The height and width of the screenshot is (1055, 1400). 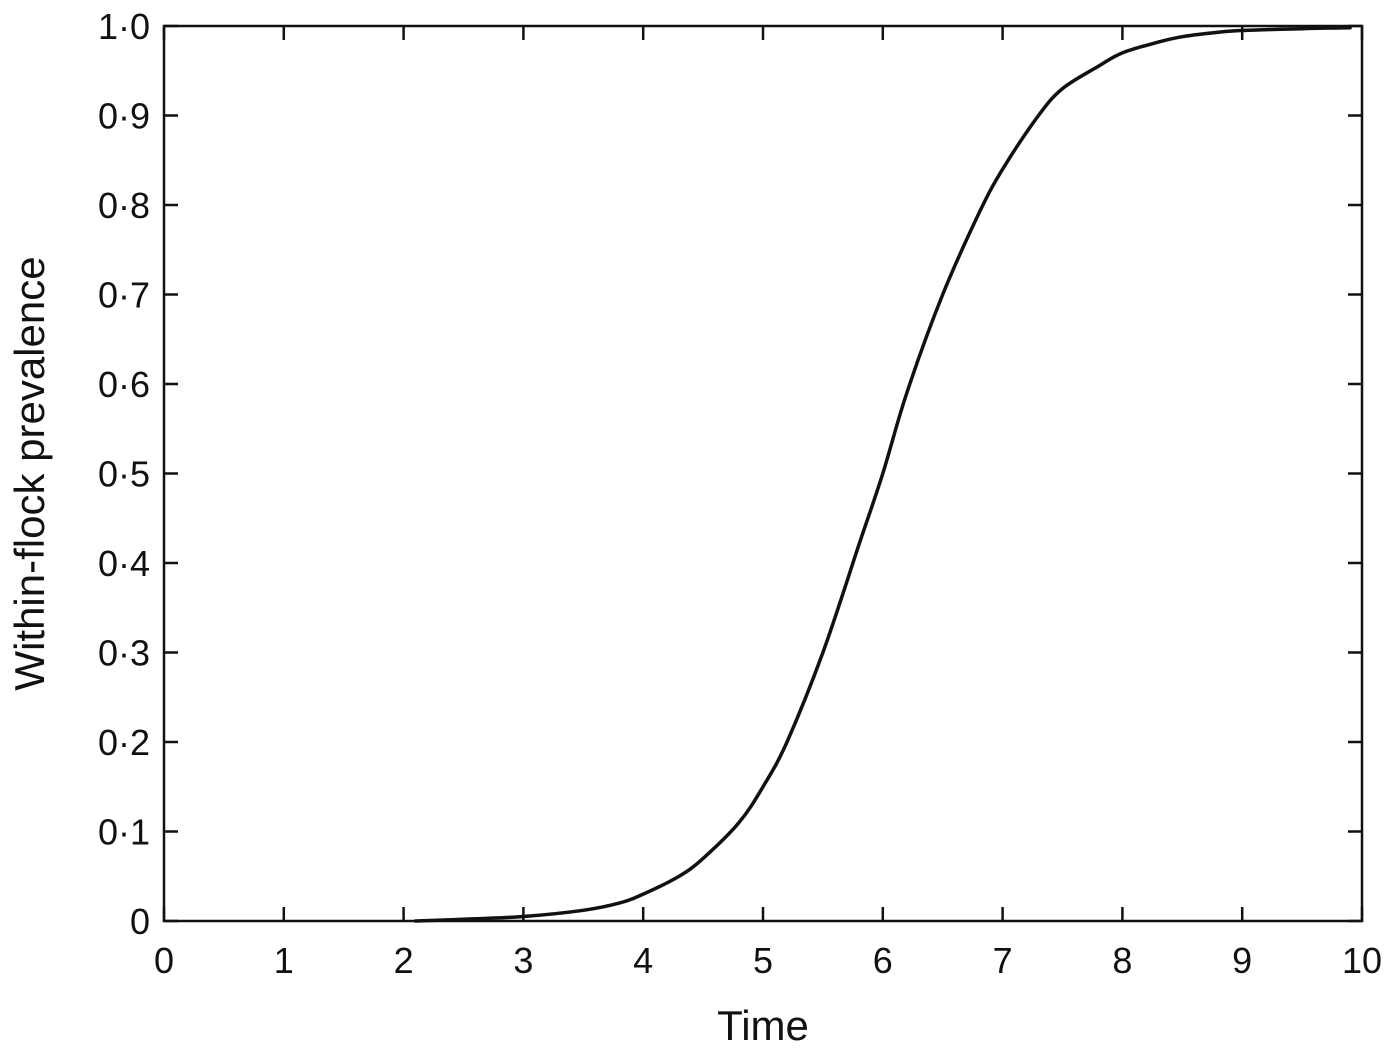 What do you see at coordinates (284, 960) in the screenshot?
I see `x-tick-label: 1` at bounding box center [284, 960].